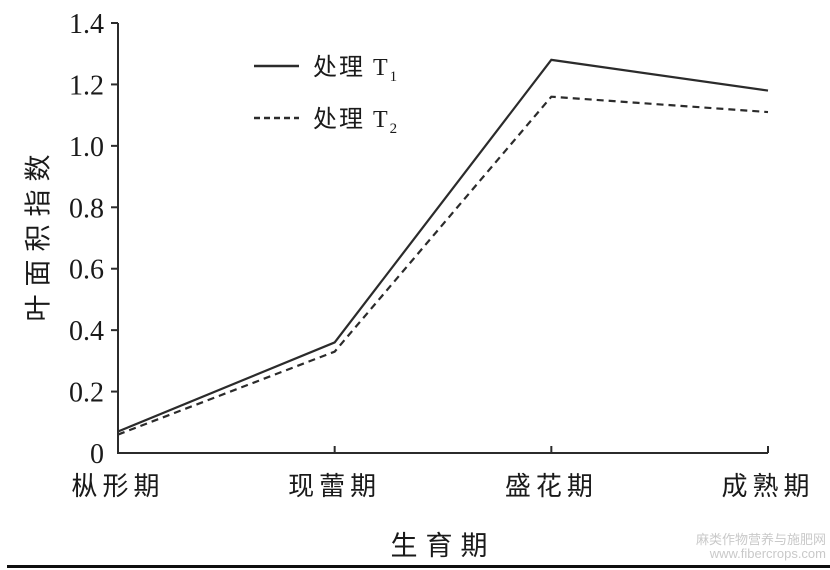 This screenshot has height=570, width=830. What do you see at coordinates (86, 147) in the screenshot?
I see `y-tick-label: 1.0` at bounding box center [86, 147].